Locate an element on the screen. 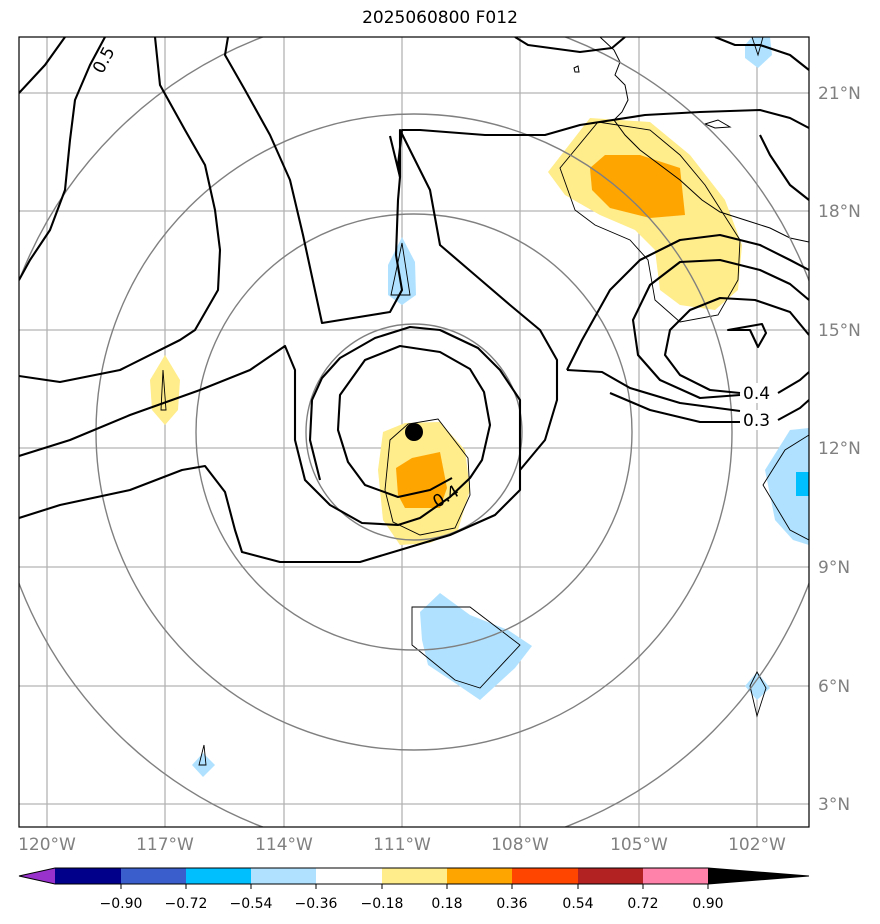 The image size is (880, 924). colorbar-tick-label: 0.18 is located at coordinates (446, 904).